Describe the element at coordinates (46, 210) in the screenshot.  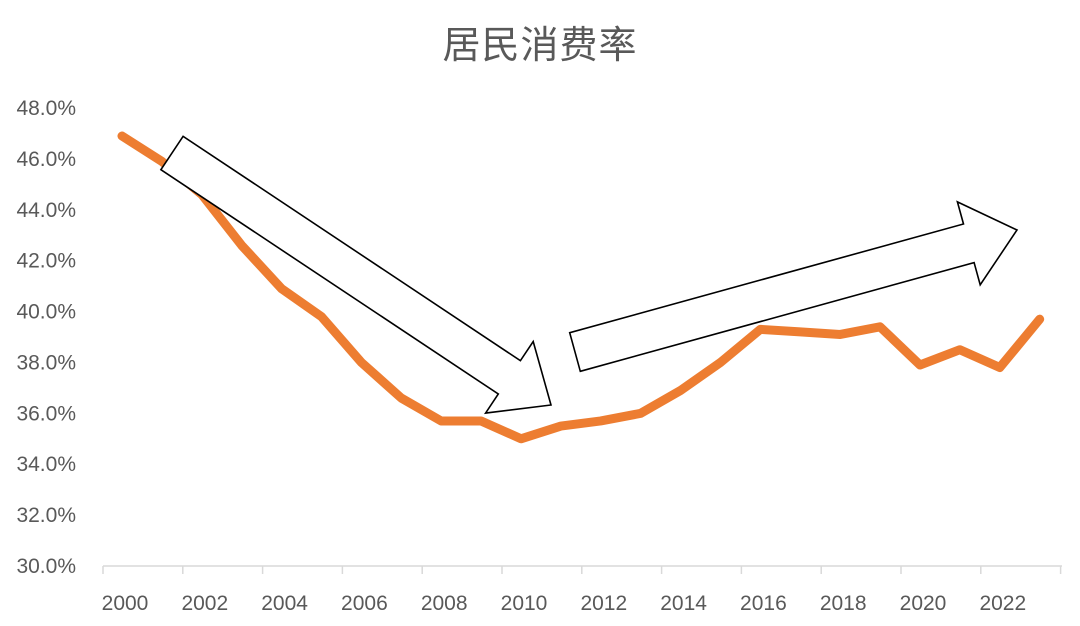
I see `y-tick-label: 44.0%` at that location.